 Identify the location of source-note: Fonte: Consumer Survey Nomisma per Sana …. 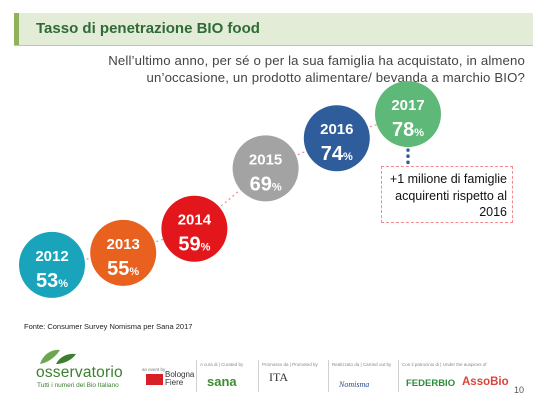
(108, 326).